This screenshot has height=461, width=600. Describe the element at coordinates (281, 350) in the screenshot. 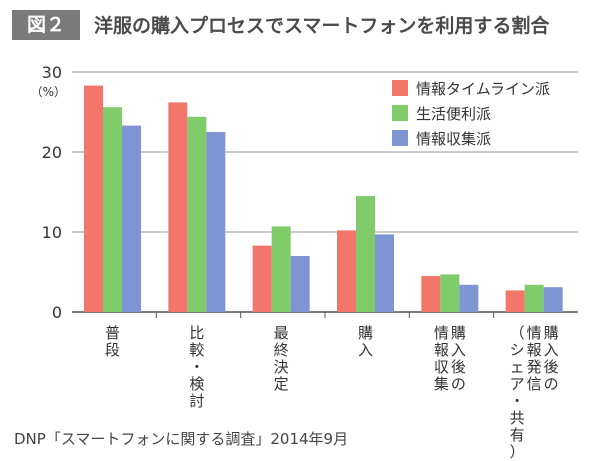

I see `x-category-label: 終` at that location.